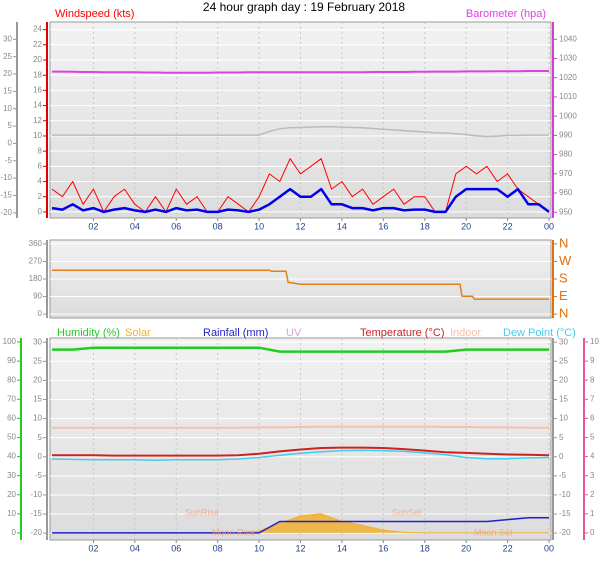  Describe the element at coordinates (36, 243) in the screenshot. I see `y-tick-label: 360` at that location.